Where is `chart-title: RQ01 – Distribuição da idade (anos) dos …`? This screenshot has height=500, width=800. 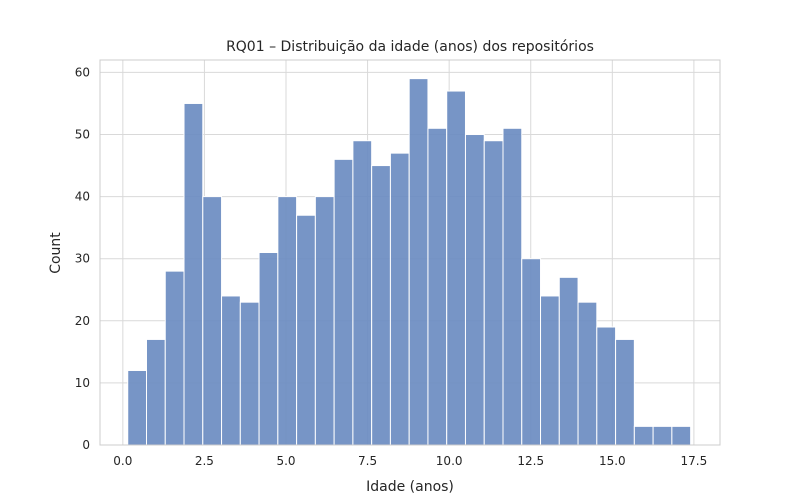
chart-title: RQ01 – Distribuição da idade (anos) dos … is located at coordinates (410, 47).